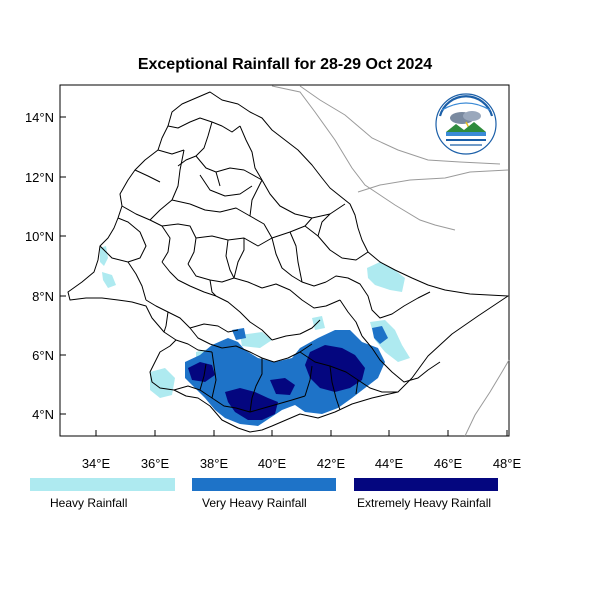 The width and height of the screenshot is (600, 600). I want to click on map-title: Exceptional Rainfall for 28-29 Oct 2024, so click(285, 64).